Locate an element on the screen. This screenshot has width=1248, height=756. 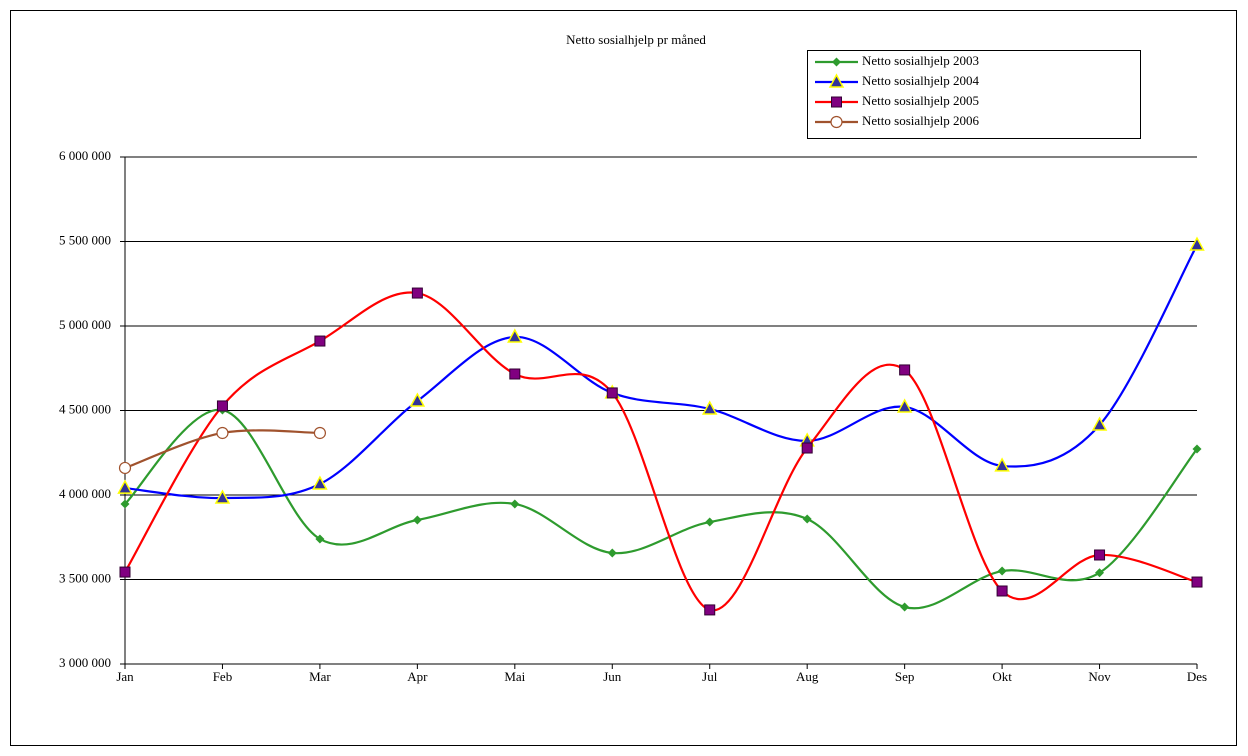
legend-label: Netto sosialhjelp 2004 is located at coordinates (920, 80).